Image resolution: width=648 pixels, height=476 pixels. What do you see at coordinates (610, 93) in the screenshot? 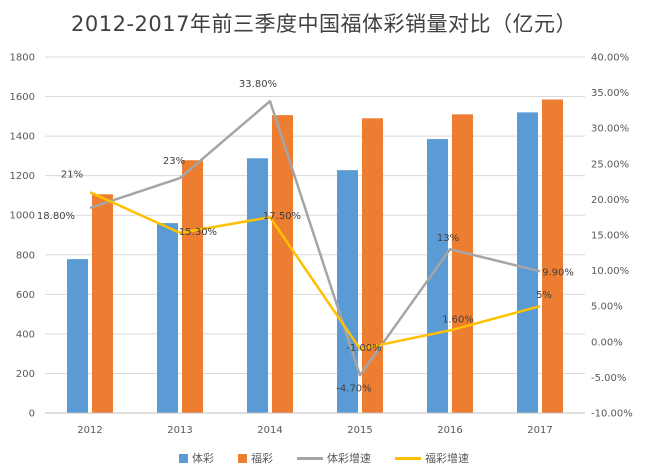
I see `y-right-tick-label: 35.00%` at bounding box center [610, 93].